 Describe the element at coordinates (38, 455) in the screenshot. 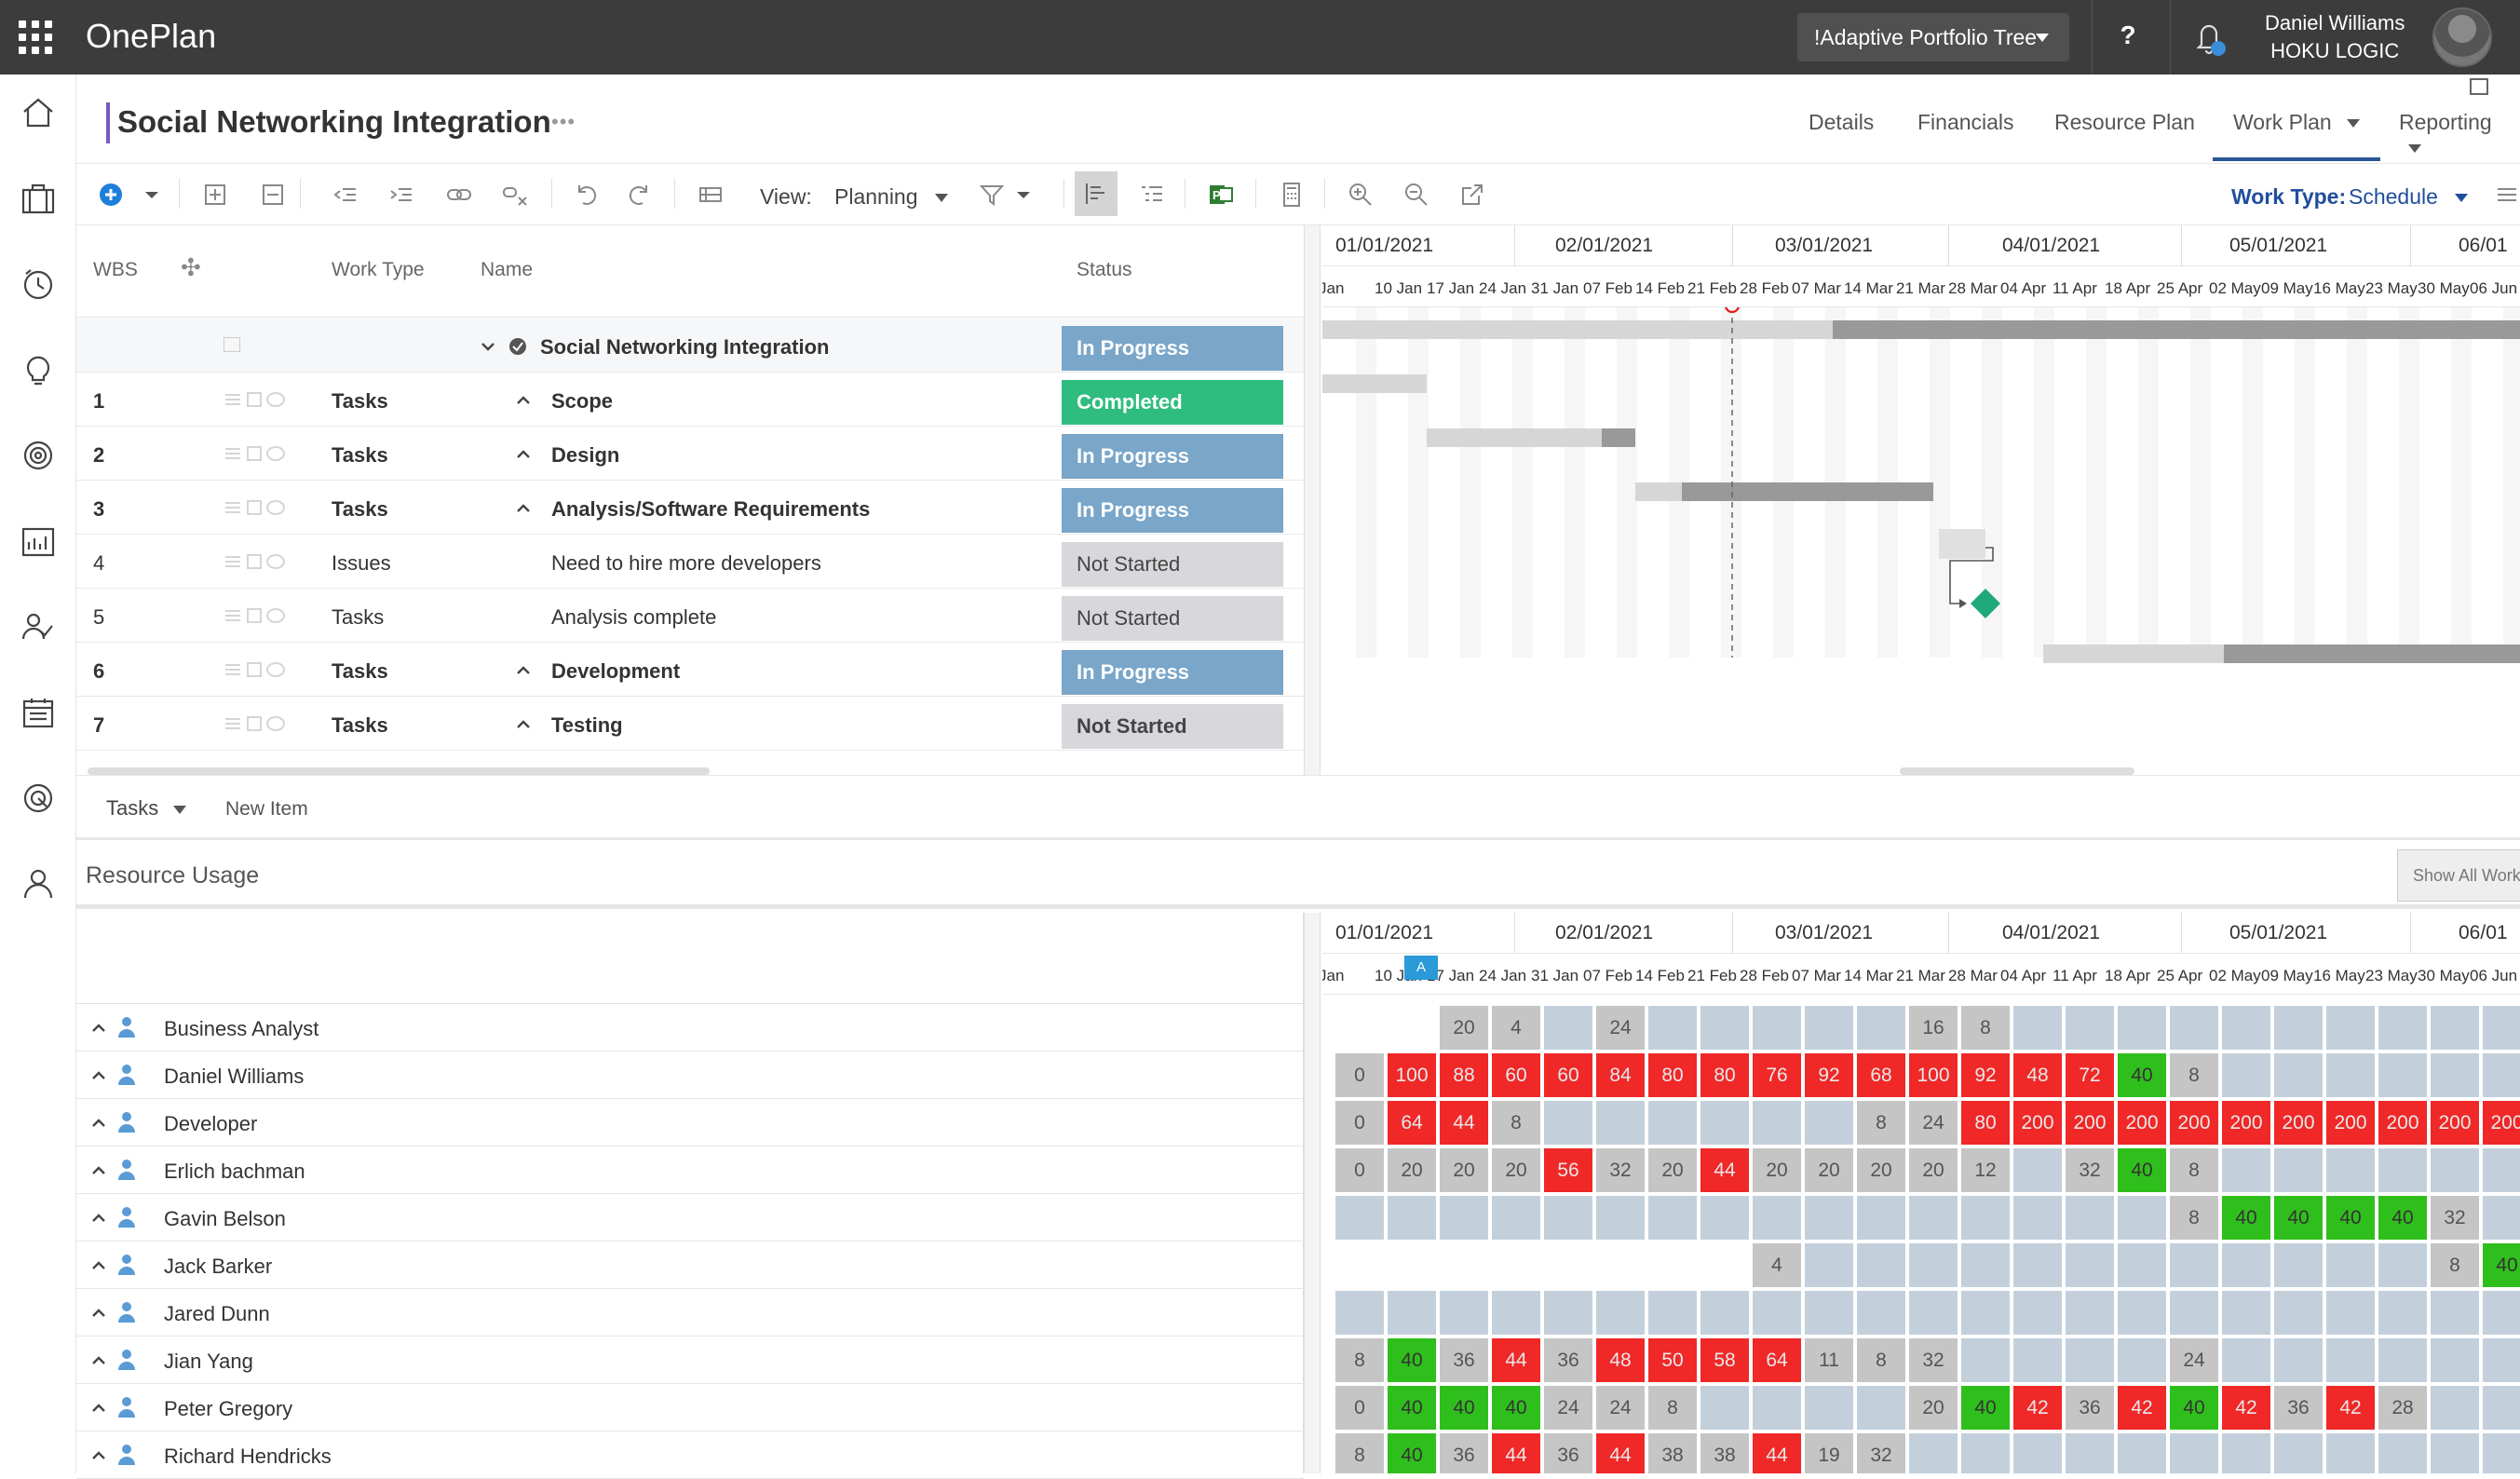

I see `target-icon` at that location.